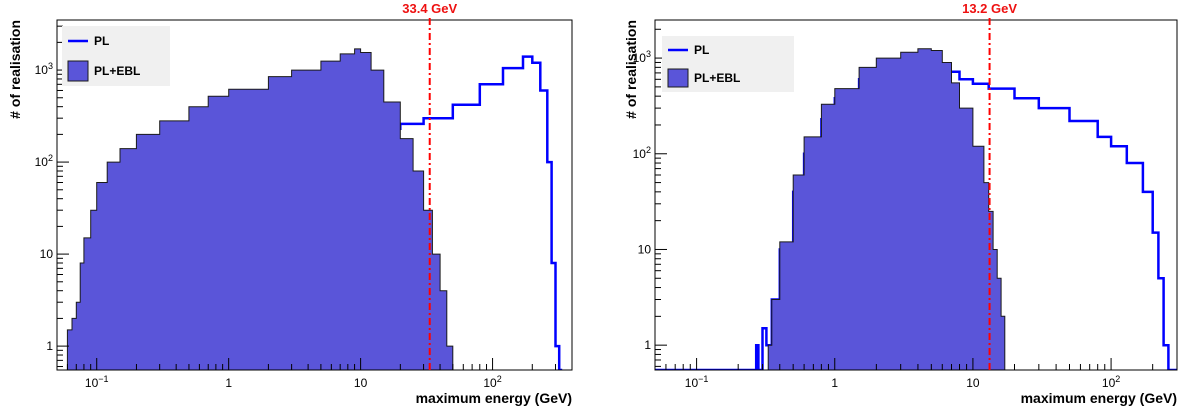  I want to click on energy-cut-label: 33.4 GeV, so click(429, 8).